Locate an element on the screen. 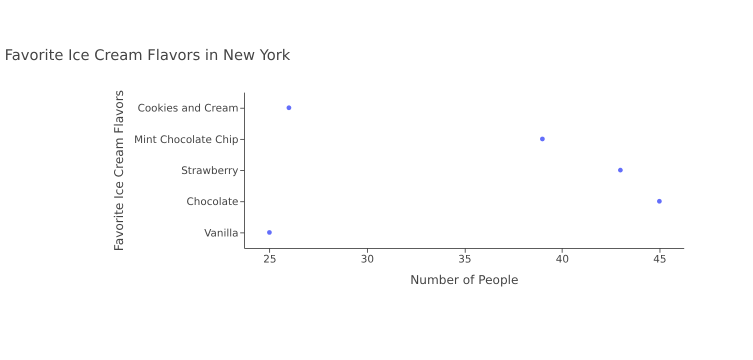  chart-title: Favorite Ice Cream Flavors in New York is located at coordinates (147, 55).